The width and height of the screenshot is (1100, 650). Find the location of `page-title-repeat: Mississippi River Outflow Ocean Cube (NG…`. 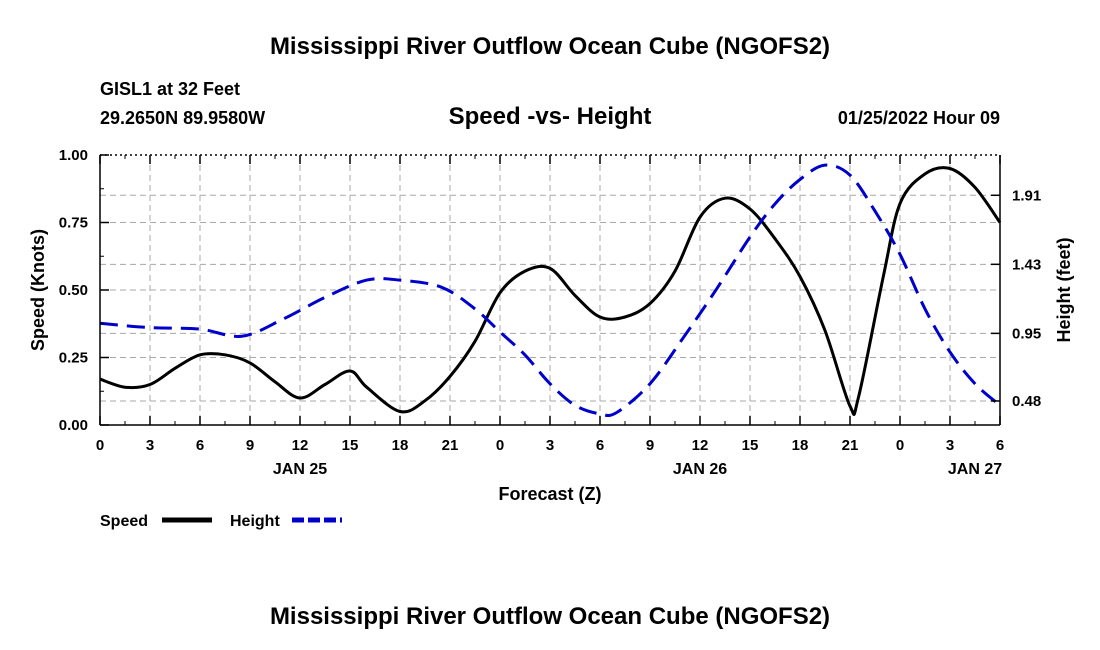

page-title-repeat: Mississippi River Outflow Ocean Cube (NG… is located at coordinates (550, 616).